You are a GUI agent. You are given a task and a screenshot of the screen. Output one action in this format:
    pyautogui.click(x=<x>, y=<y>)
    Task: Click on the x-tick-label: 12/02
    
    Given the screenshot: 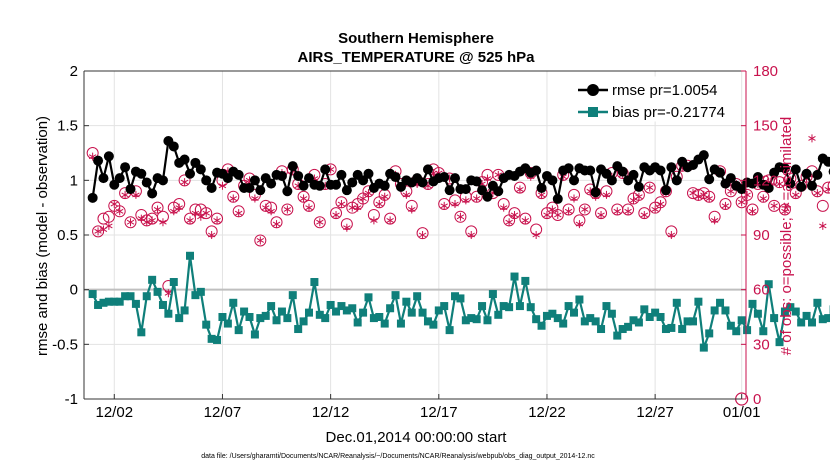 What is the action you would take?
    pyautogui.click(x=115, y=412)
    